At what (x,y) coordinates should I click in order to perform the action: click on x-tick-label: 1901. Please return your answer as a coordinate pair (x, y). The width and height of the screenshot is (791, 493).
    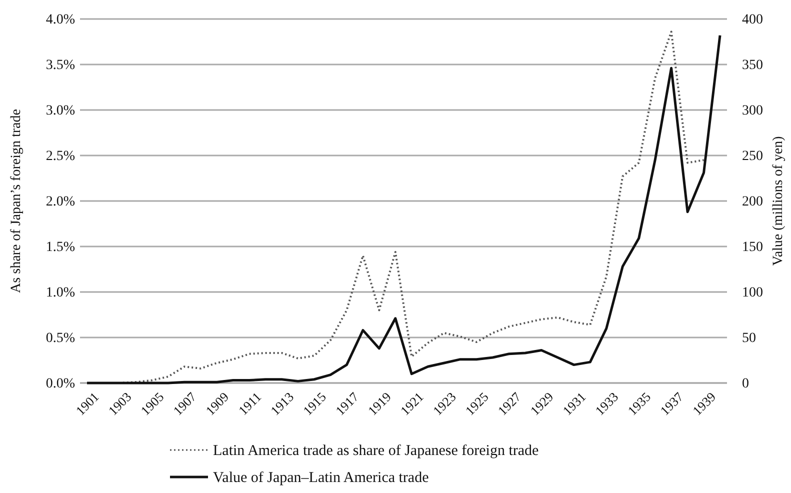
    Looking at the image, I should click on (87, 403).